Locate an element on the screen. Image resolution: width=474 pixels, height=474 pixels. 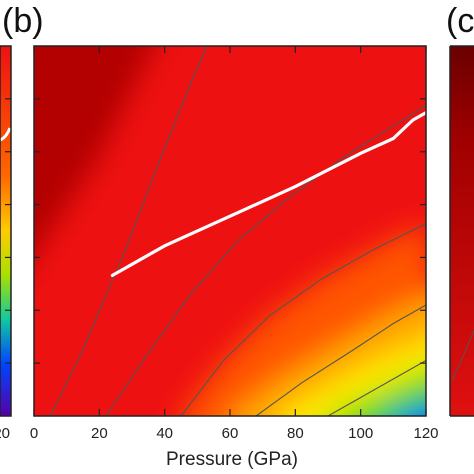
x-tick-label: 0 is located at coordinates (34, 433).